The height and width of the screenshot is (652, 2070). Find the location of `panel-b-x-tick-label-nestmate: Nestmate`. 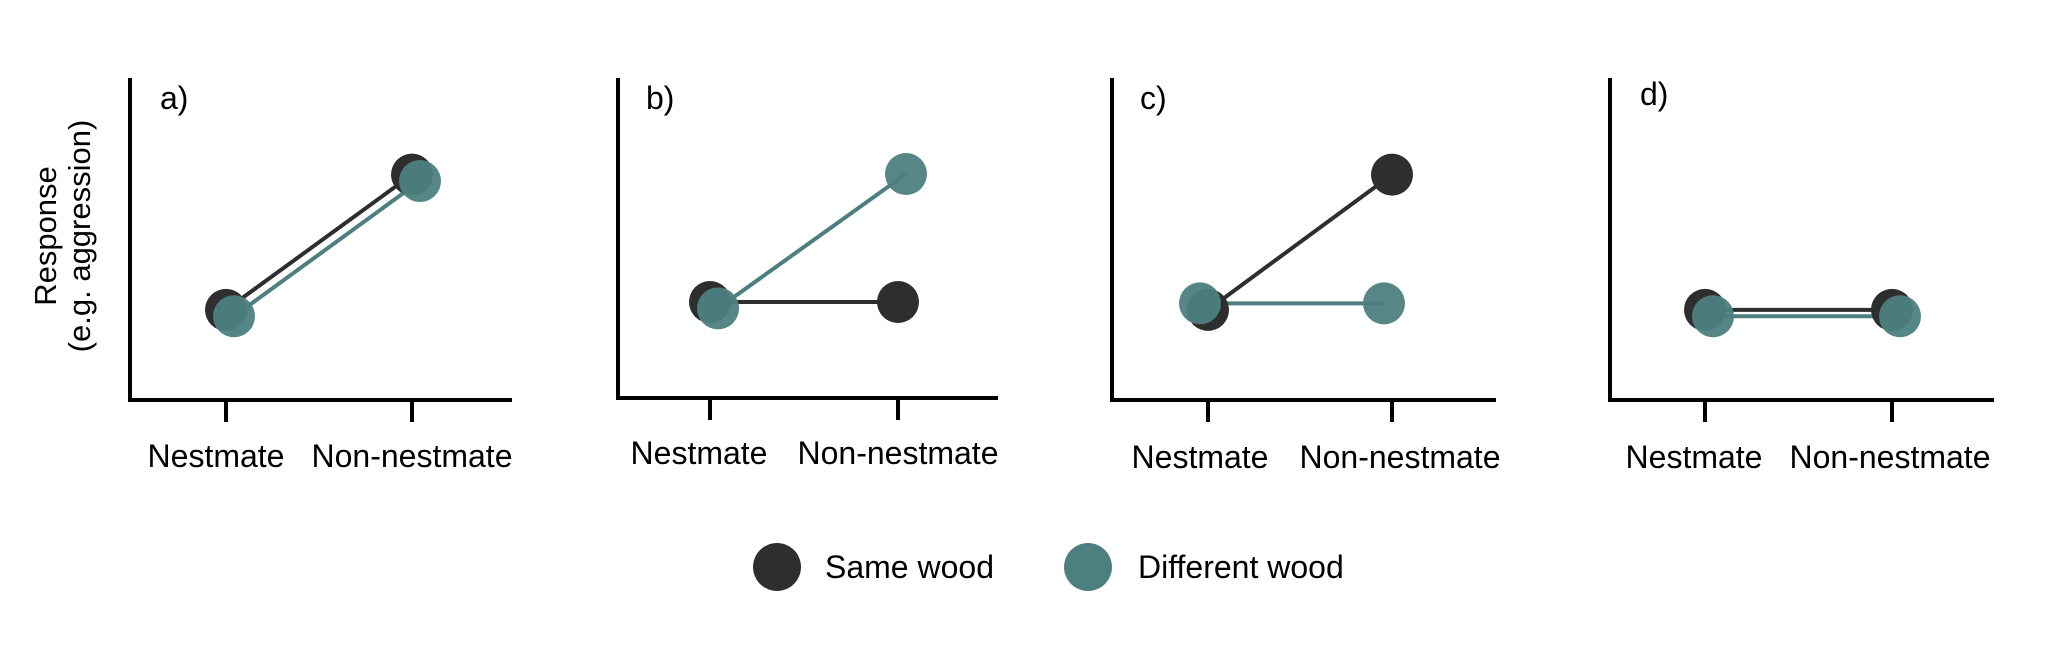

panel-b-x-tick-label-nestmate: Nestmate is located at coordinates (699, 453).